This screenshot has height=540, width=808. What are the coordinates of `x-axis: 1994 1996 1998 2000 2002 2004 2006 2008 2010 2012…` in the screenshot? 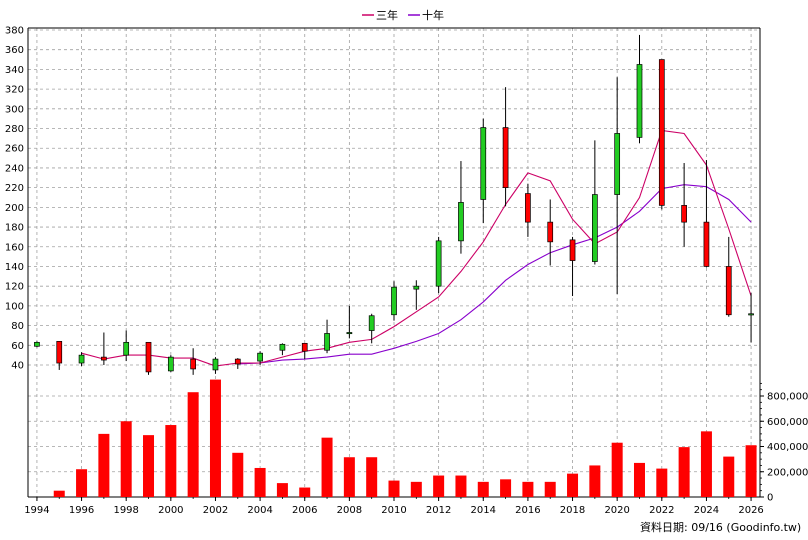 It's located at (394, 506).